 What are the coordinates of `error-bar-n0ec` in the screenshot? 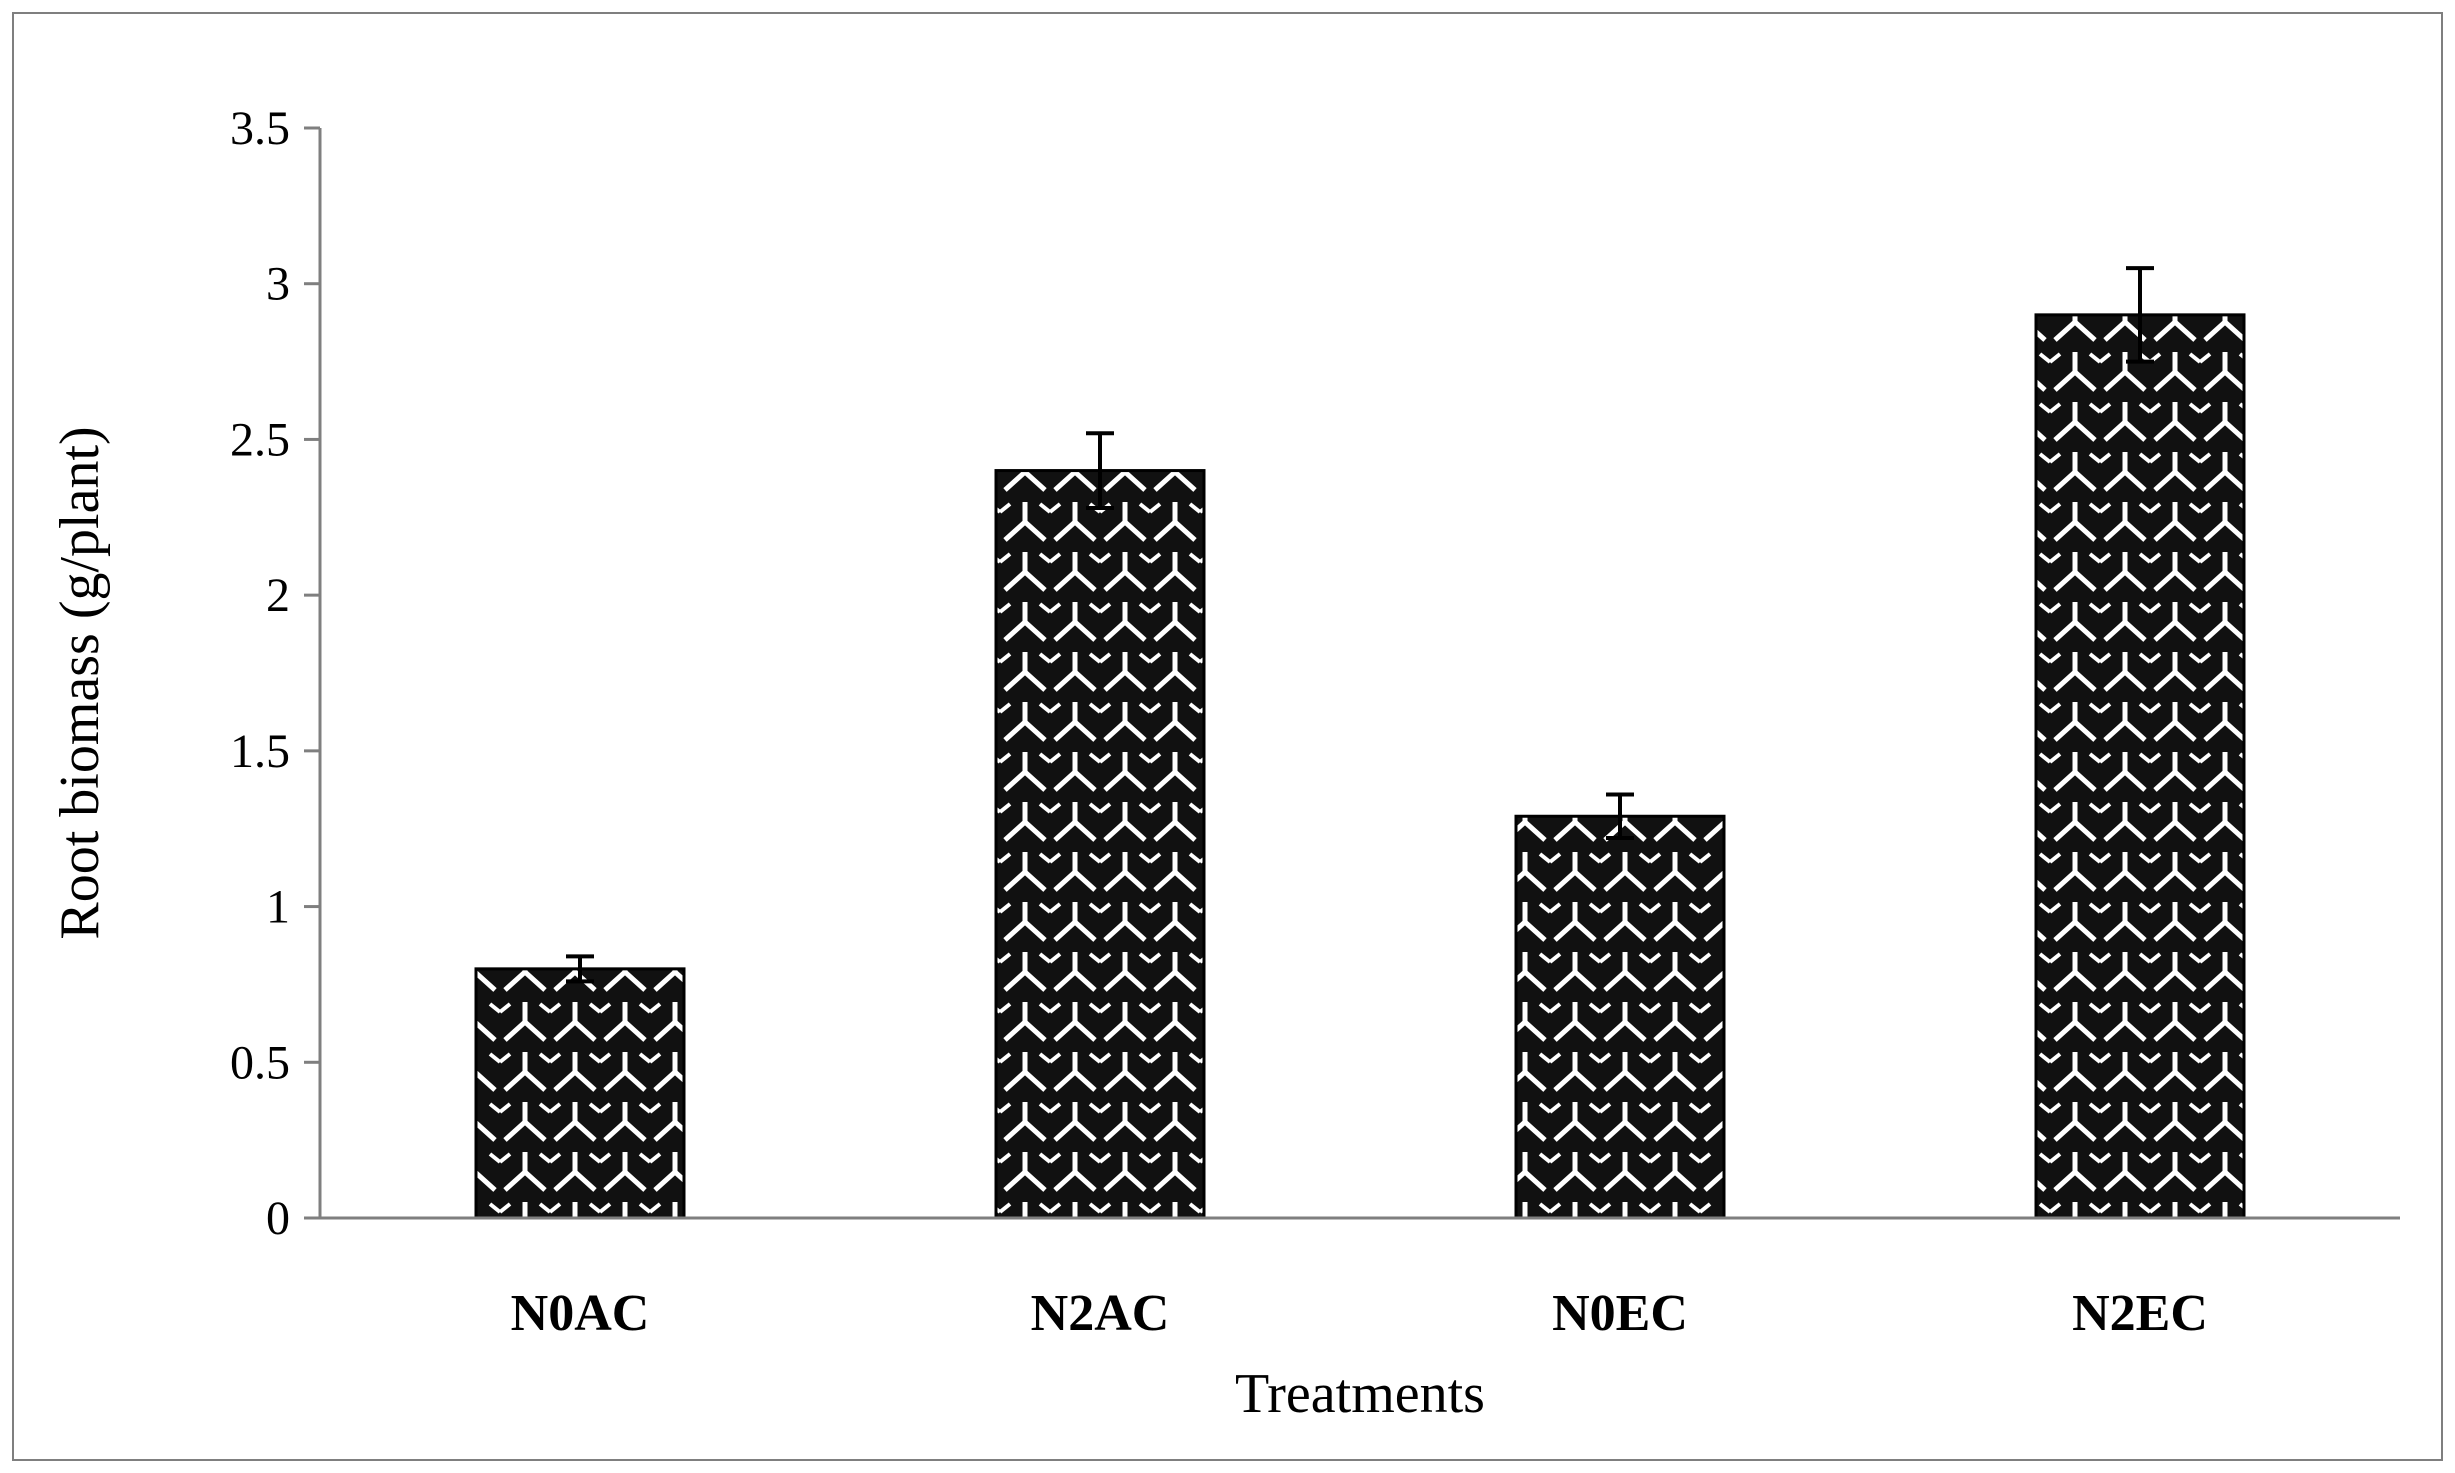 It's located at (1620, 816).